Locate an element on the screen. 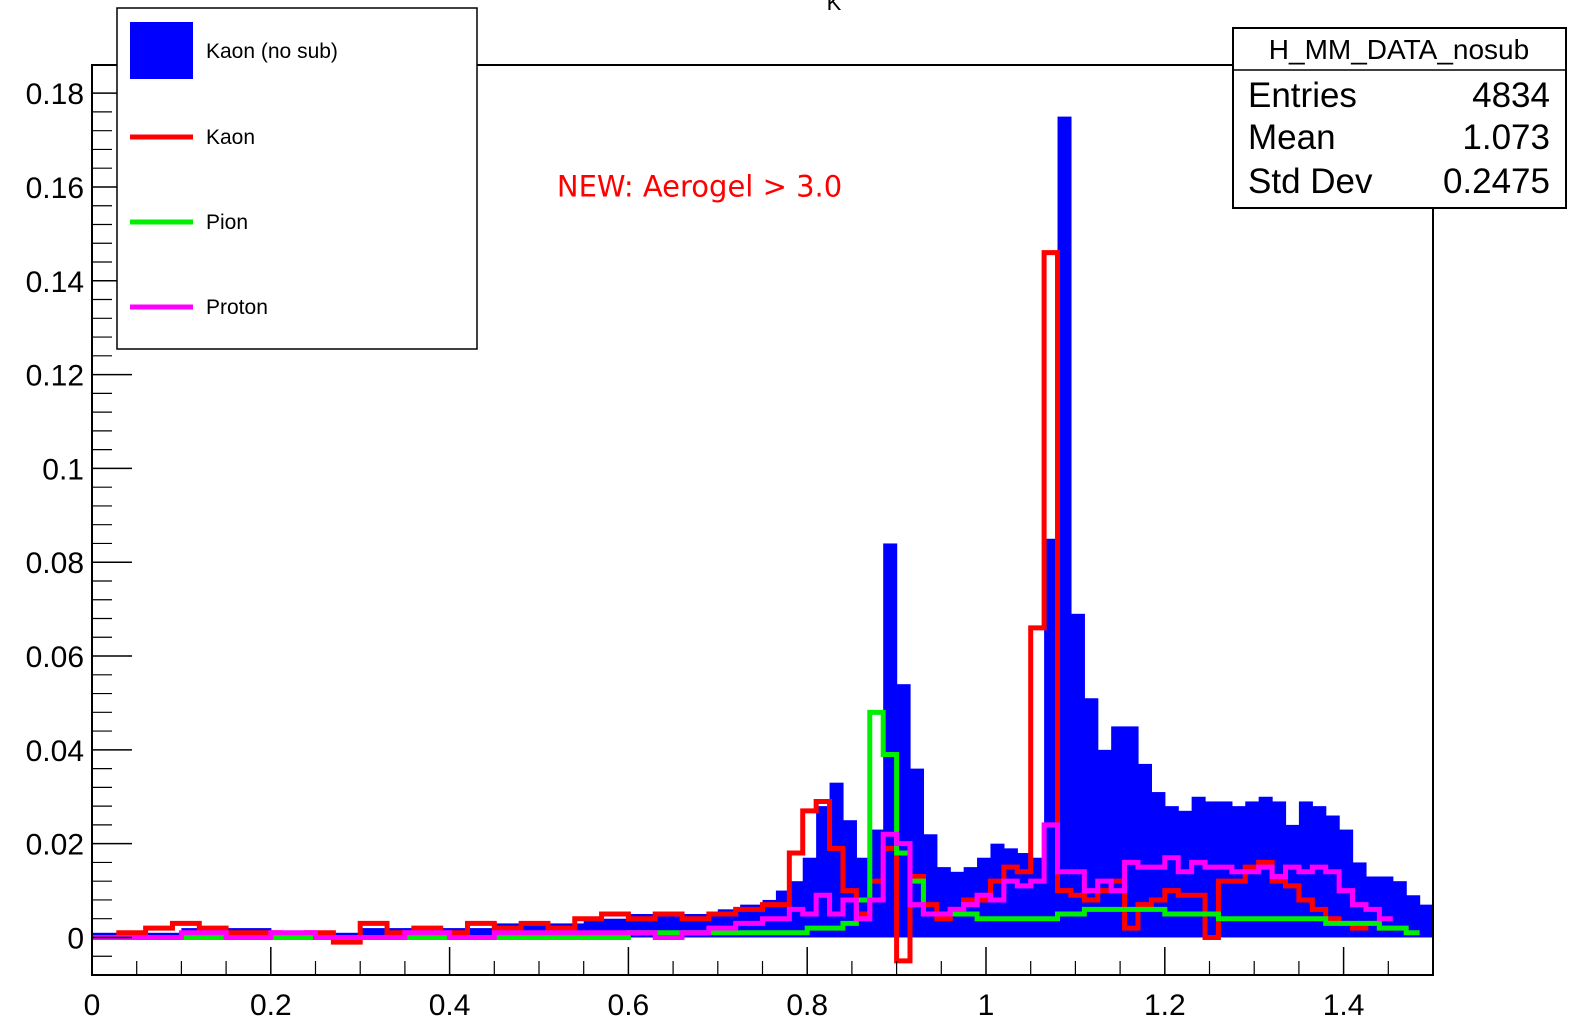 The image size is (1575, 1027). stats-title: H_MM_DATA_nosub is located at coordinates (1399, 49).